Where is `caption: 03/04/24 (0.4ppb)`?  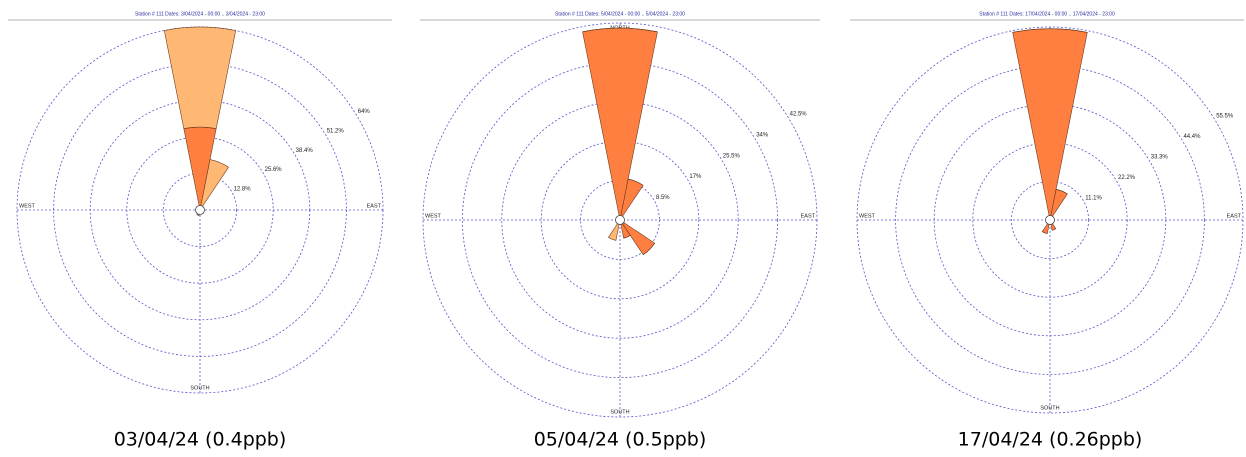 caption: 03/04/24 (0.4ppb) is located at coordinates (200, 440).